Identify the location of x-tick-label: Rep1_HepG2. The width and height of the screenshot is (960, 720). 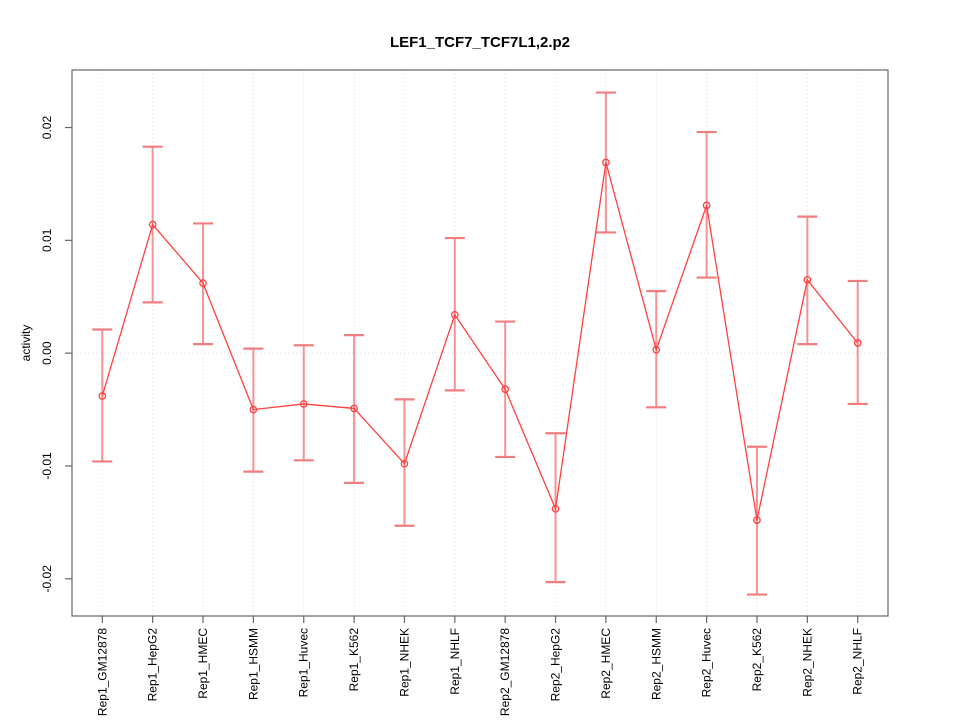
(153, 665).